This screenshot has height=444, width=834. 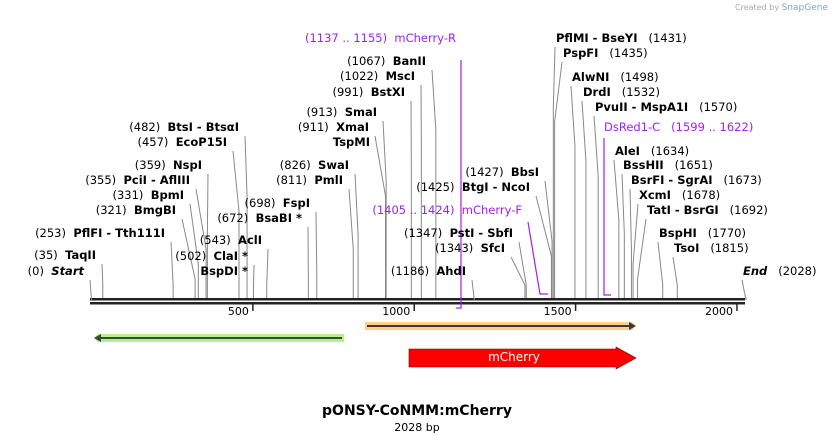 I want to click on restriction-site-label: End (2028), so click(x=780, y=271).